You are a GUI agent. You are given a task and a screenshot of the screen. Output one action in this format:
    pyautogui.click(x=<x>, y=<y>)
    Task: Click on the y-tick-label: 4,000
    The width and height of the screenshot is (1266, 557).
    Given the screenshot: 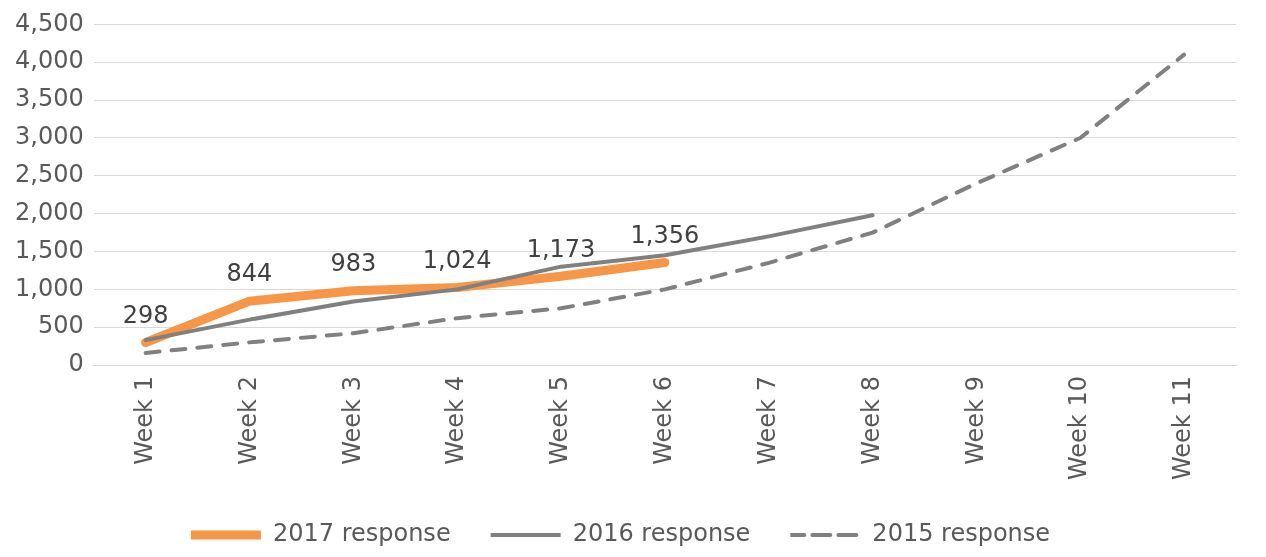 What is the action you would take?
    pyautogui.click(x=49, y=60)
    